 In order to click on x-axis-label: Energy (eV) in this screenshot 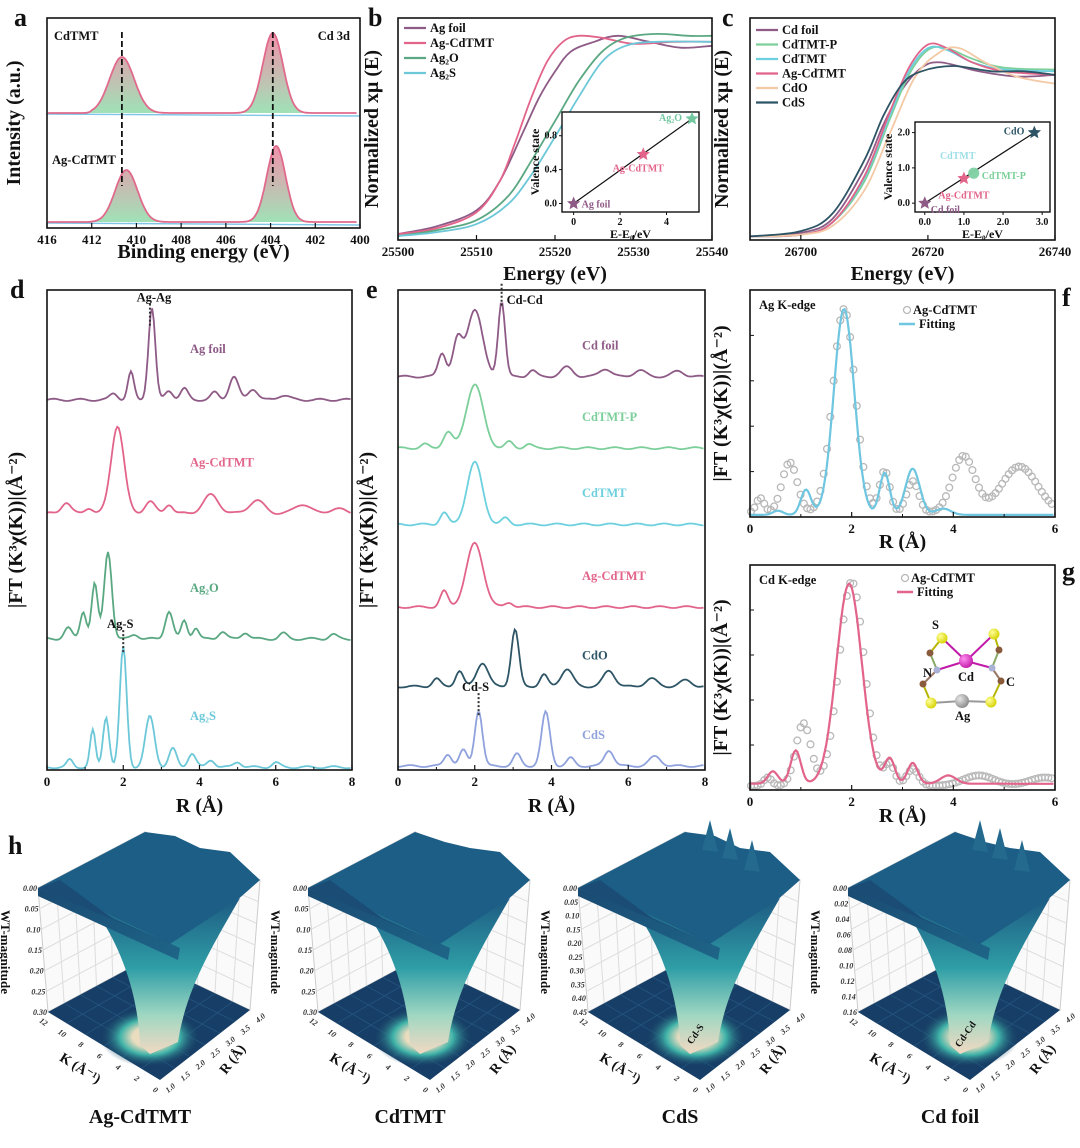, I will do `click(903, 274)`.